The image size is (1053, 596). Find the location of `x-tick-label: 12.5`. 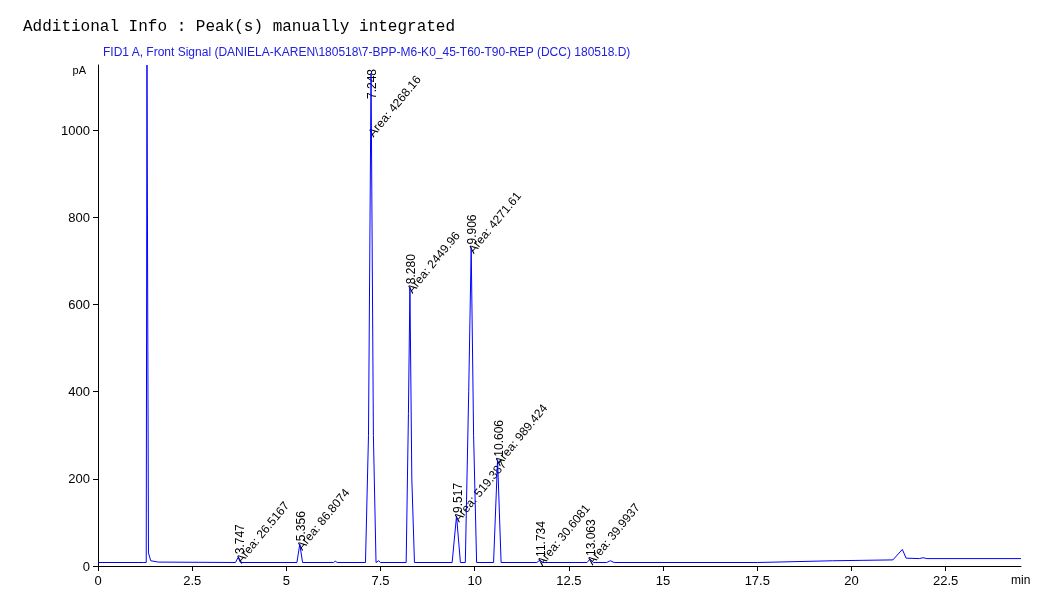

x-tick-label: 12.5 is located at coordinates (569, 580).